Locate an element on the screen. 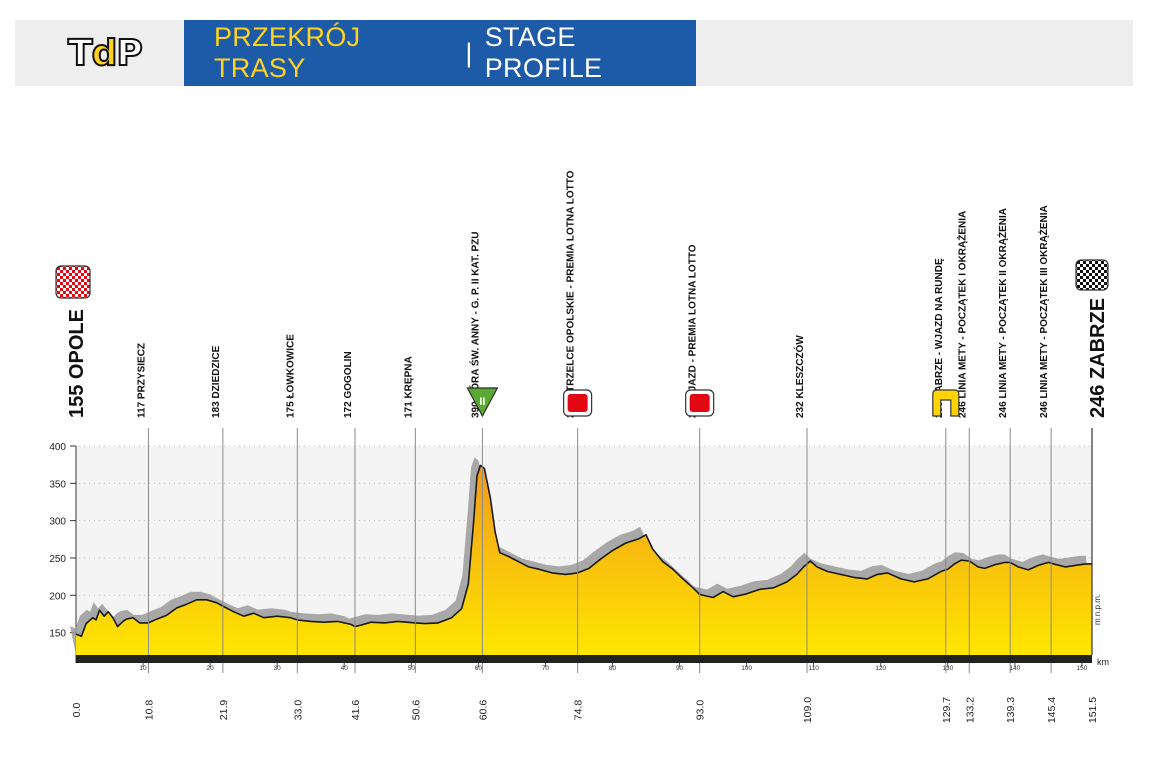  waypoint-label: 175 ŁOWKOWICE is located at coordinates (290, 376).